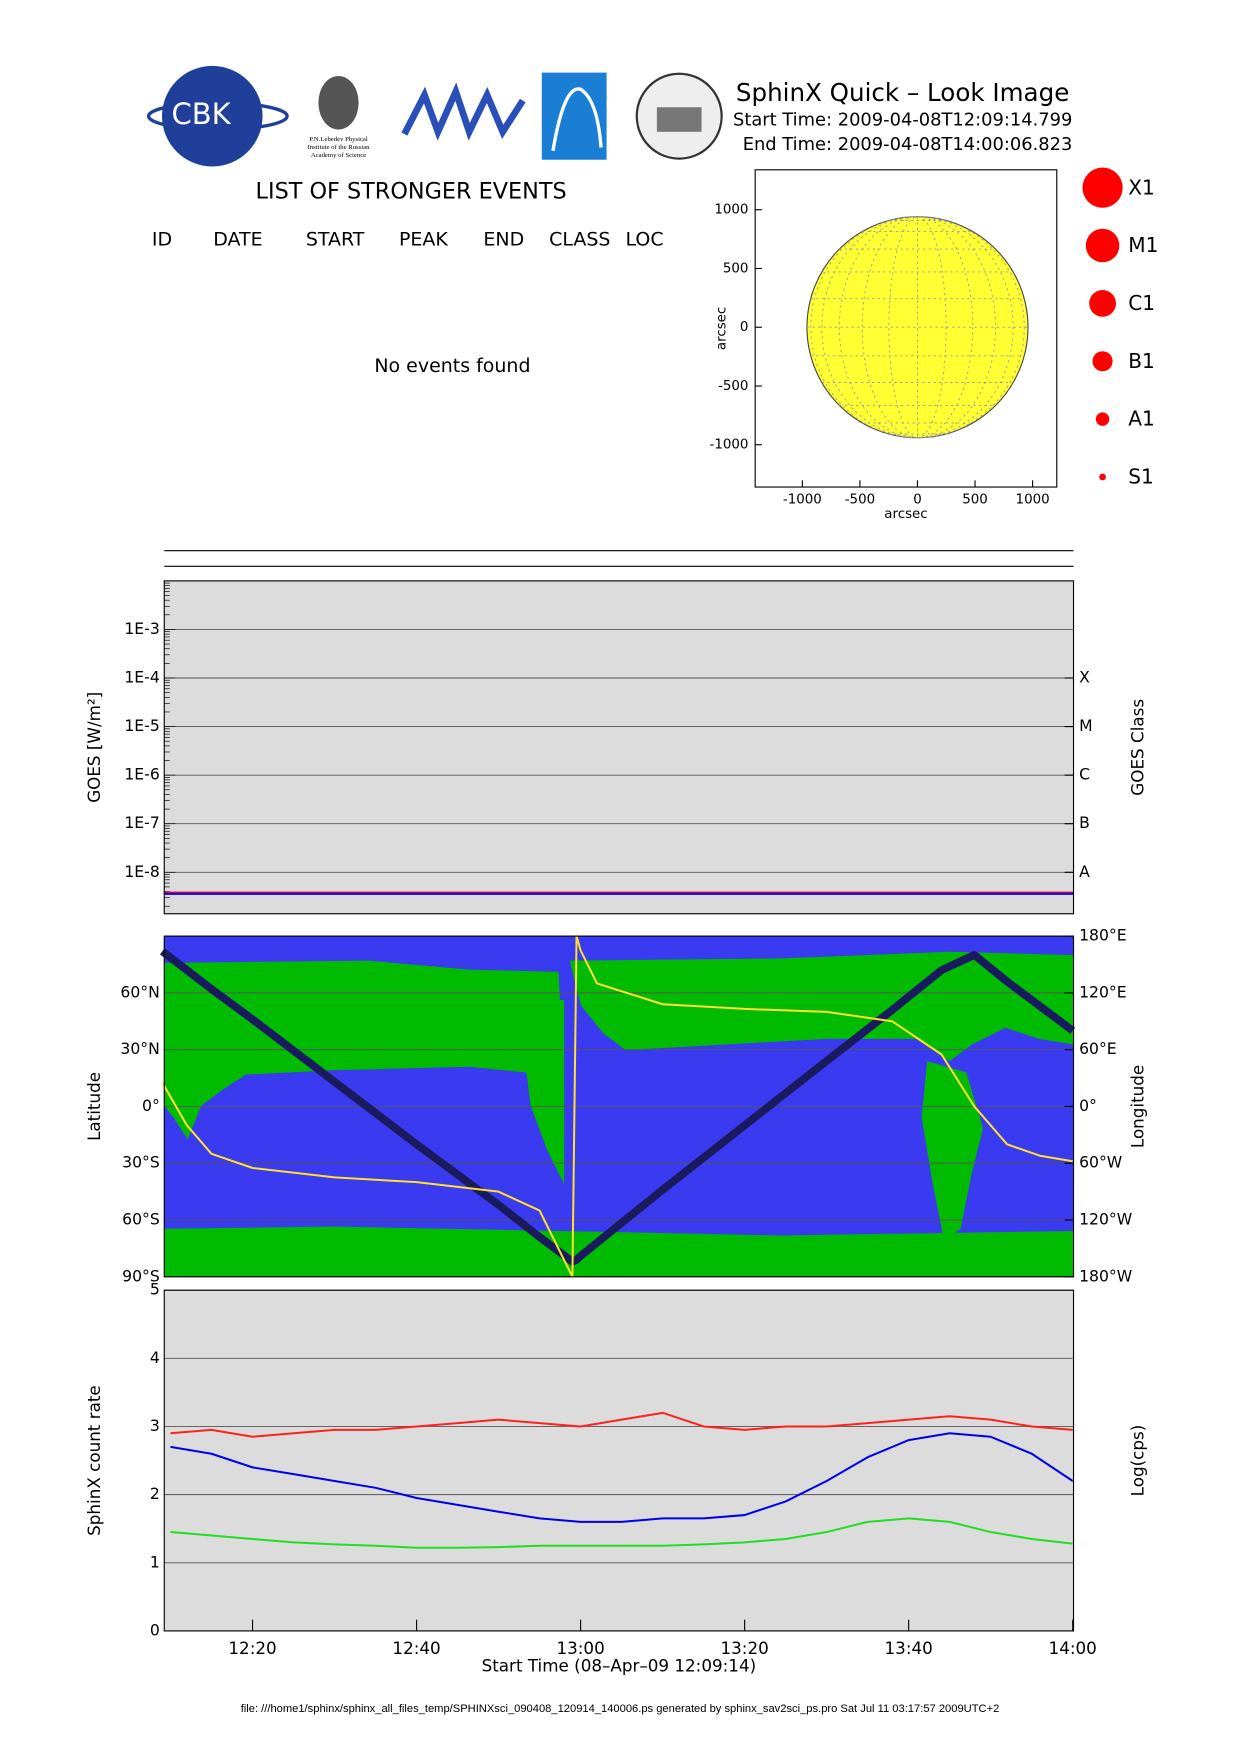 Image resolution: width=1240 pixels, height=1754 pixels. I want to click on x-tick-label: 13:20, so click(745, 1648).